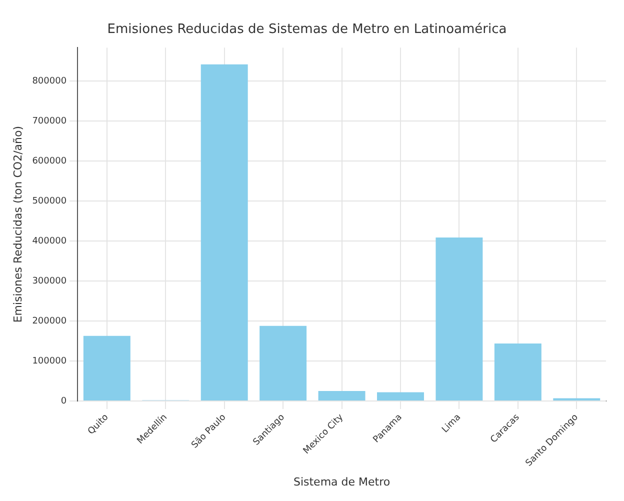 The width and height of the screenshot is (624, 501). Describe the element at coordinates (49, 121) in the screenshot. I see `y-tick-label: 700000` at that location.